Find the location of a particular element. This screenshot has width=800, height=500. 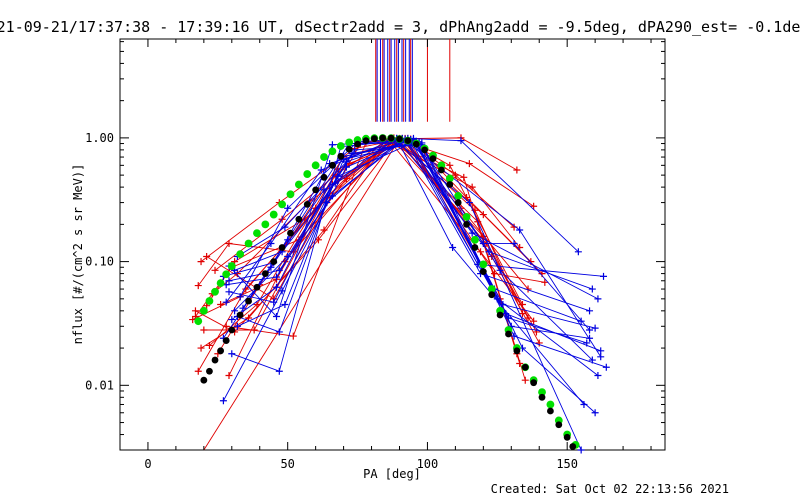

x-tick-label: 100 is located at coordinates (428, 464).